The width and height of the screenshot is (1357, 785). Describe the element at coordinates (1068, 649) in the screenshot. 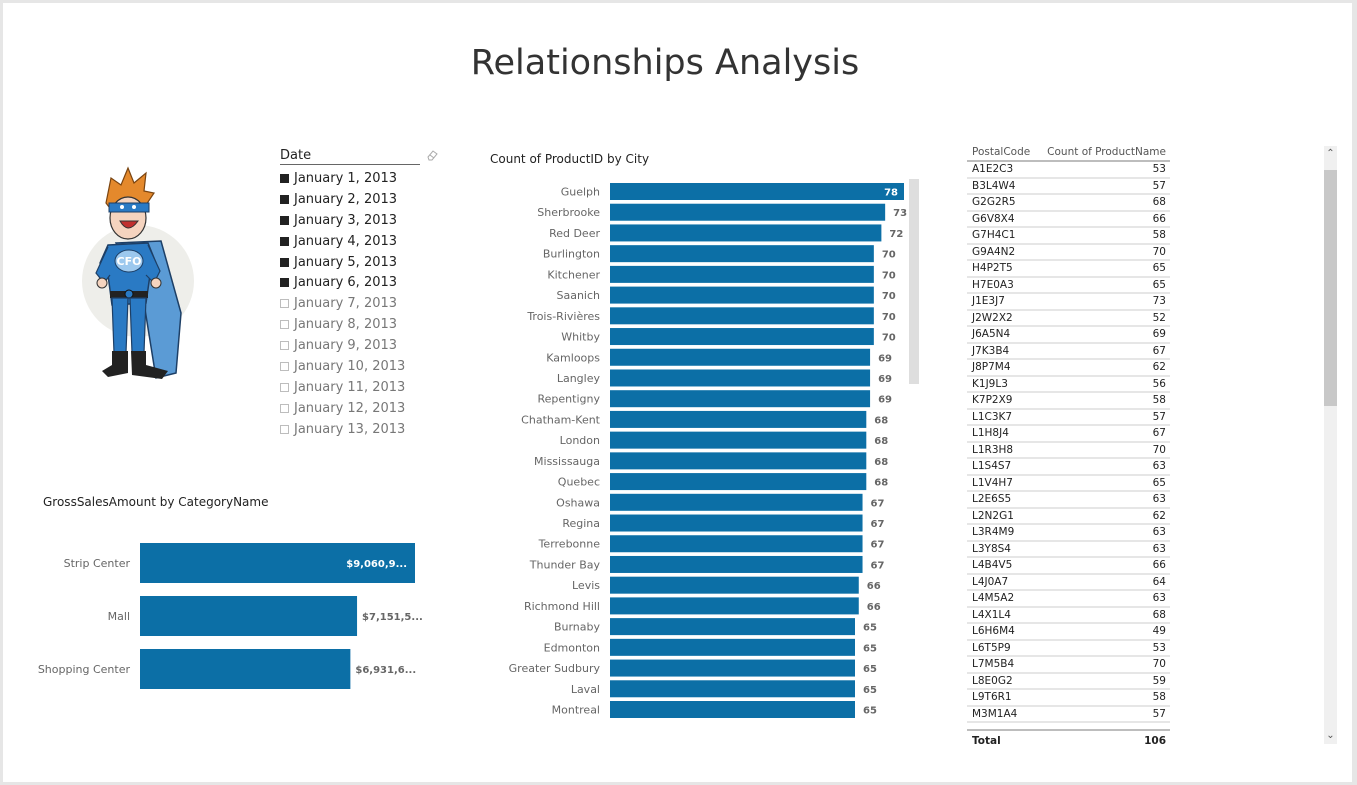

I see `table-row: L6T5P9 53` at that location.